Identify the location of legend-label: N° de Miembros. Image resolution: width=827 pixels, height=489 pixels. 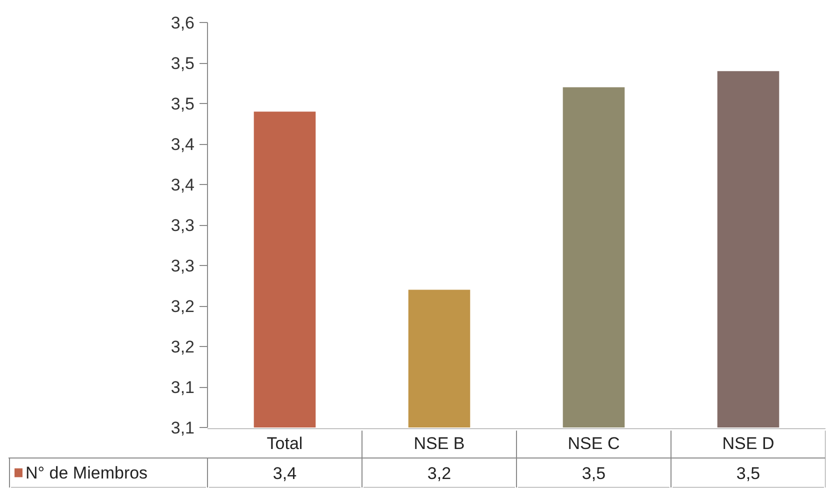
(87, 472).